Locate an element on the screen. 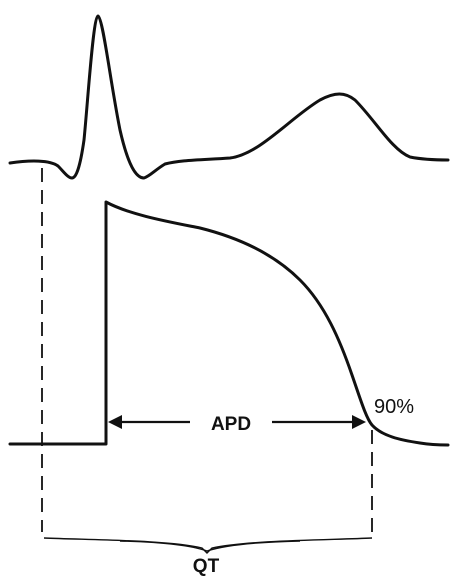 This screenshot has width=457, height=577. apd-double-arrow is located at coordinates (237, 422).